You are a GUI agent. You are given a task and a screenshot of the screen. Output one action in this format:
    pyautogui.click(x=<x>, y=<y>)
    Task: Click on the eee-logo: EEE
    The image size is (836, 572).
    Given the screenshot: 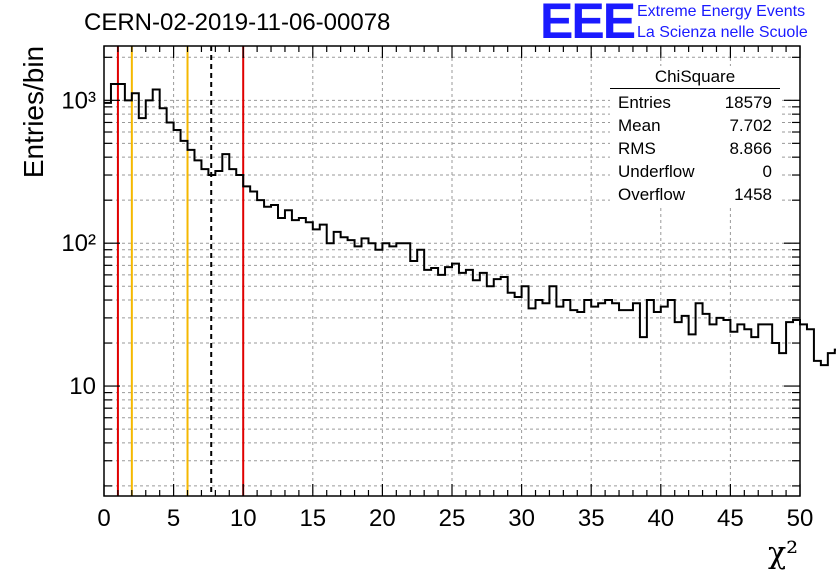 What is the action you would take?
    pyautogui.click(x=588, y=24)
    